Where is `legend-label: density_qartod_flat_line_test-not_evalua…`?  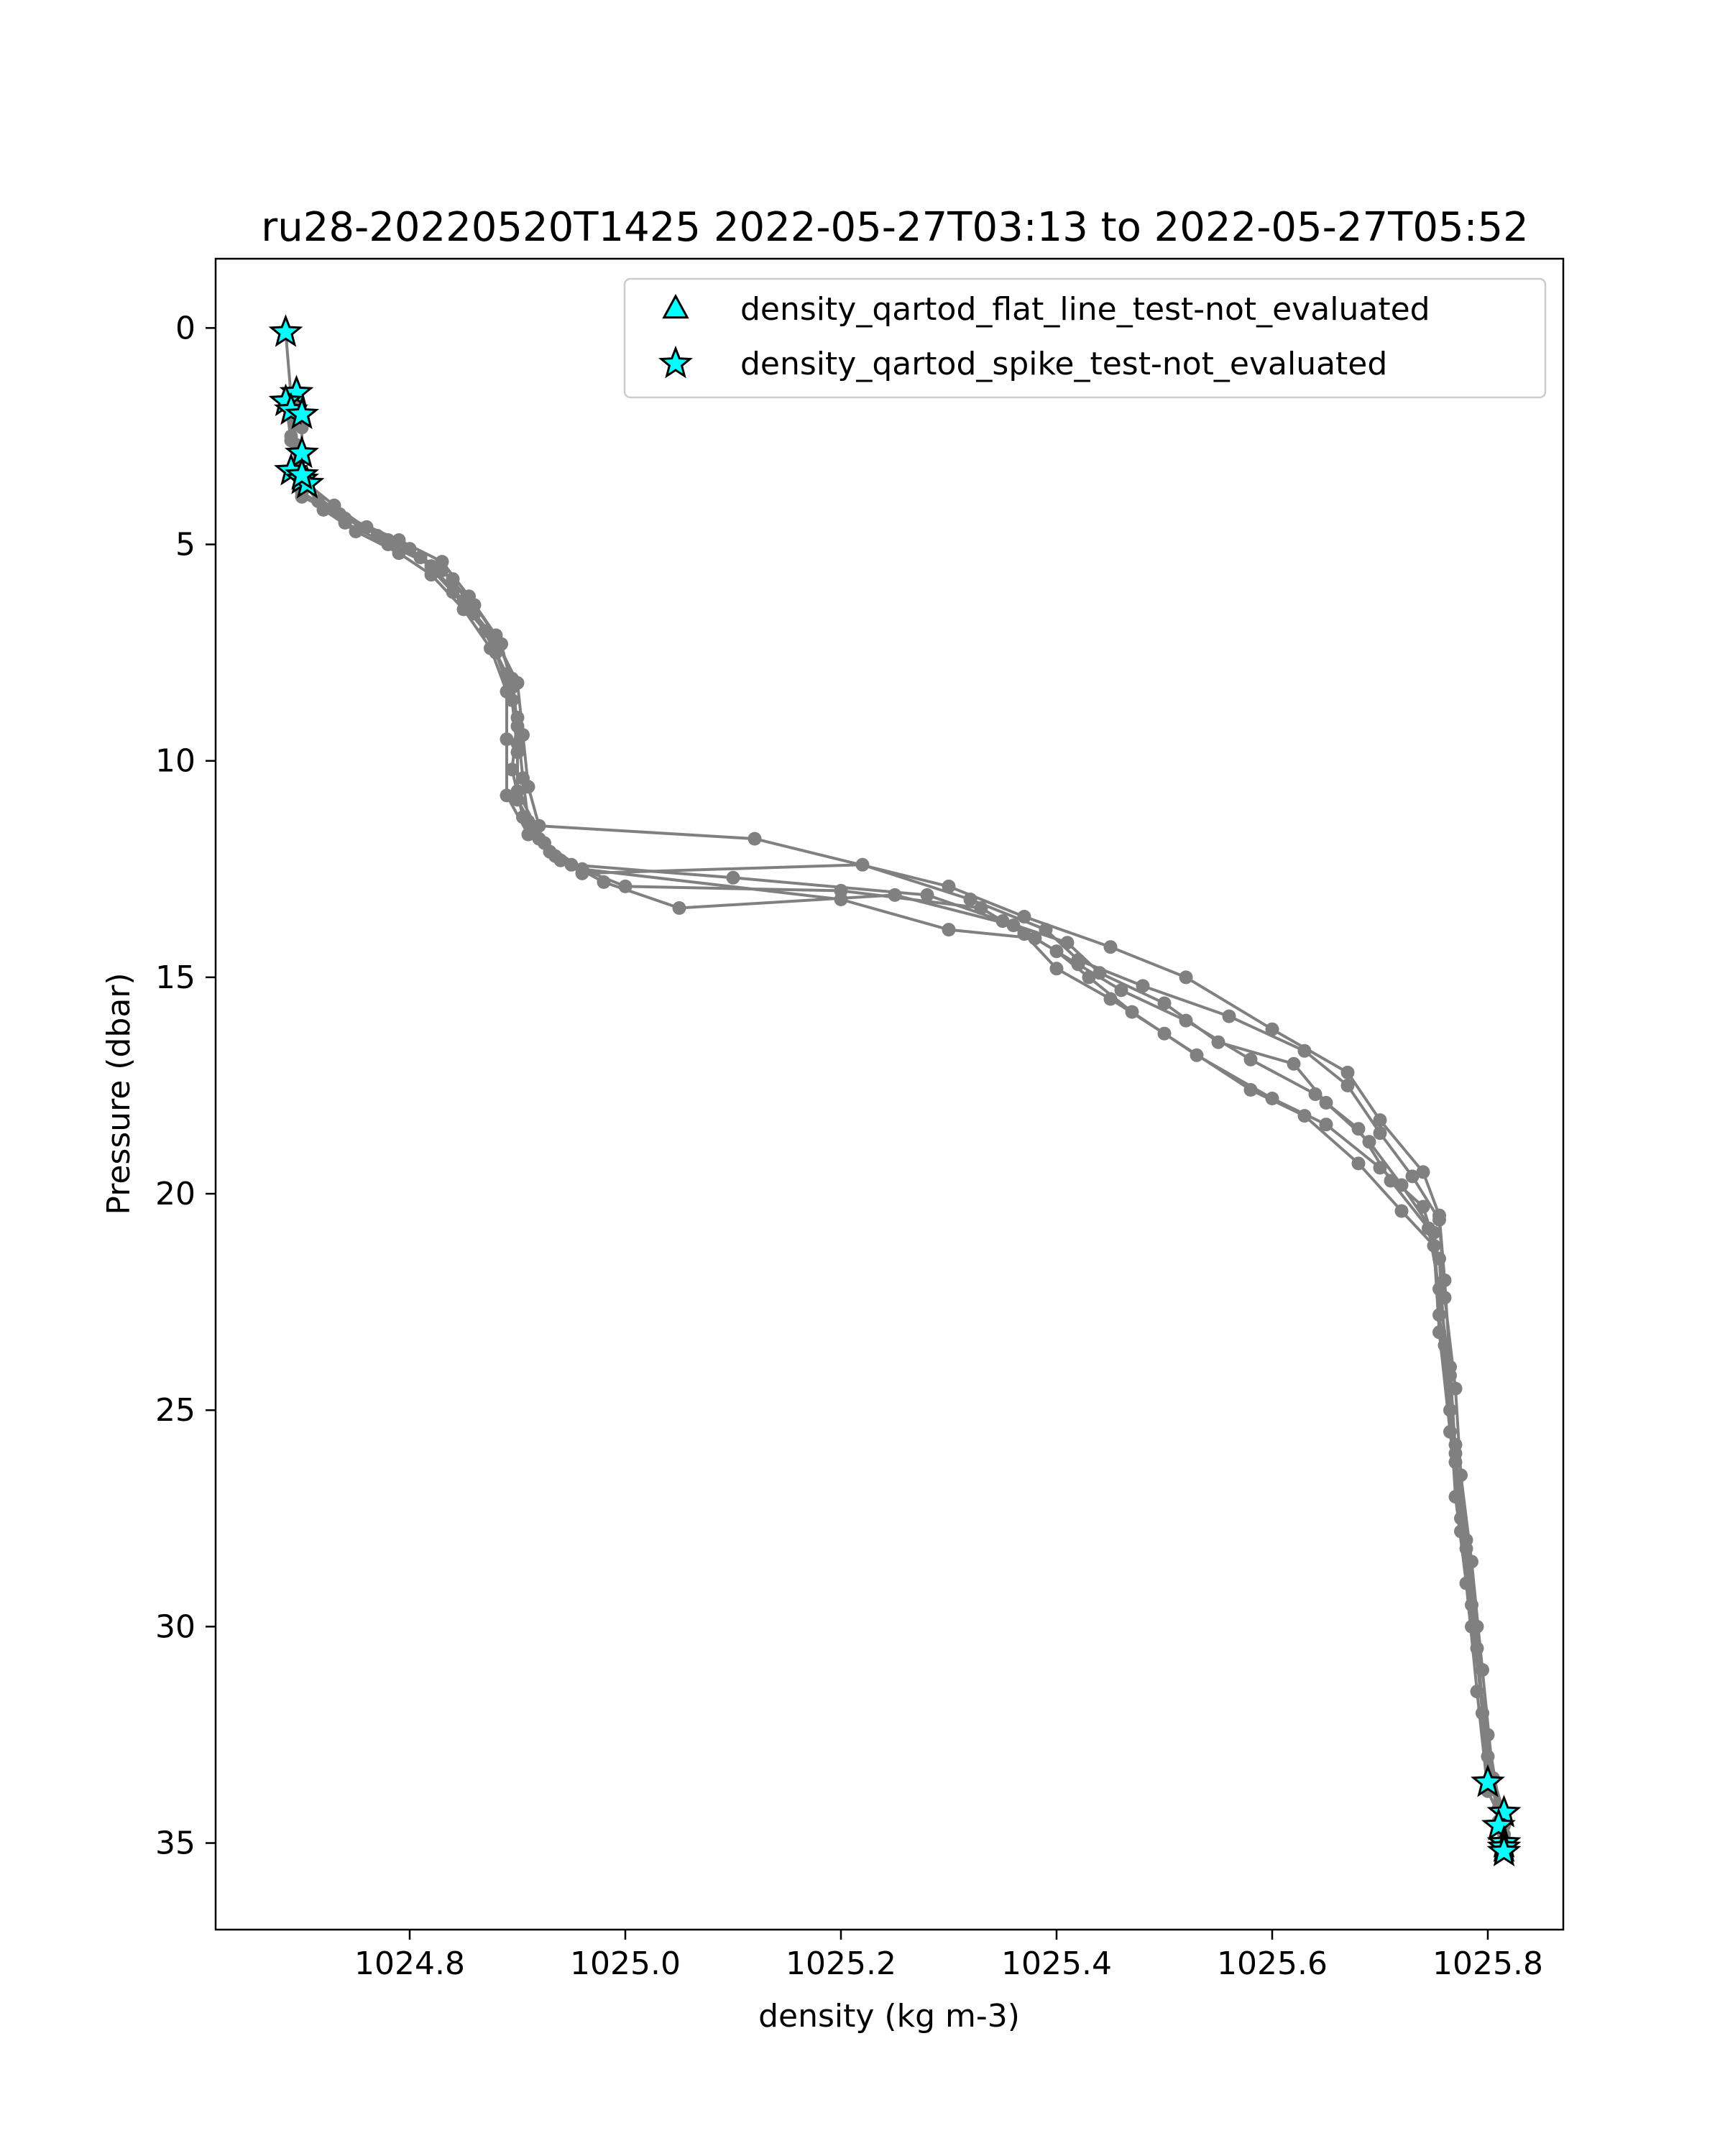
legend-label: density_qartod_flat_line_test-not_evalua… is located at coordinates (1085, 309).